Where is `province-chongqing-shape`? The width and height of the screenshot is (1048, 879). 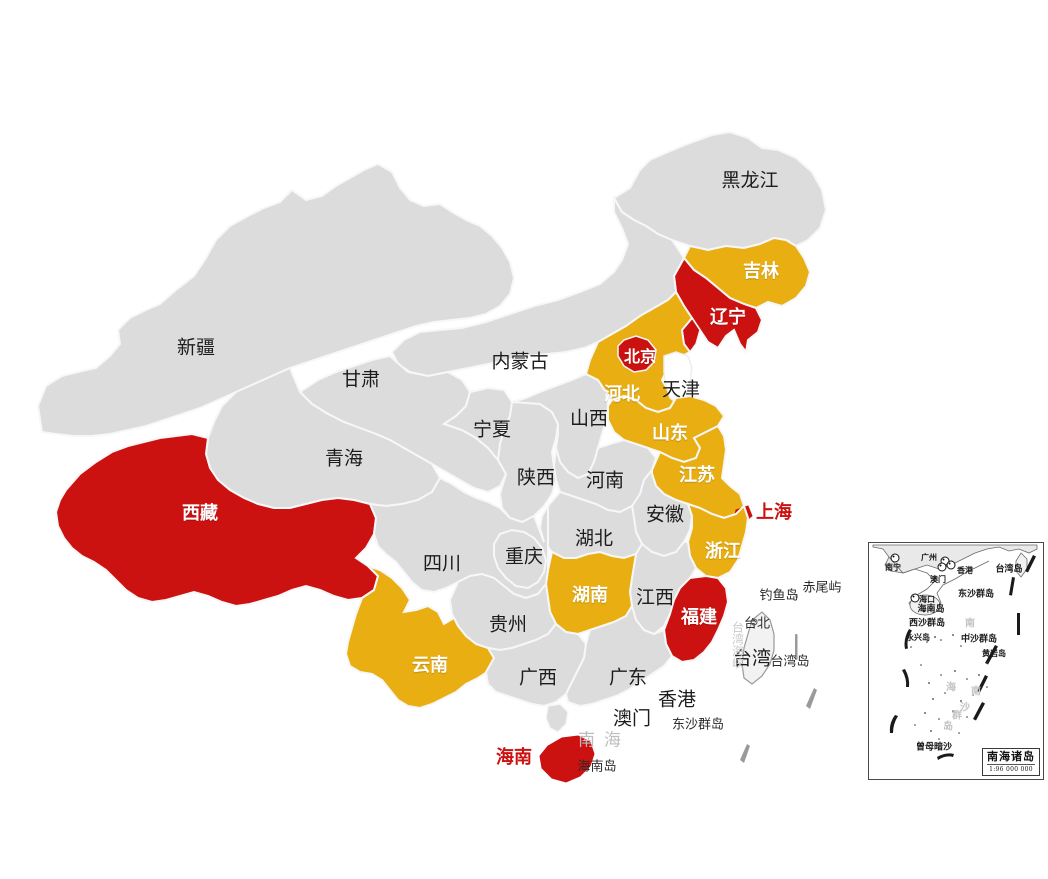 province-chongqing-shape is located at coordinates (520, 559).